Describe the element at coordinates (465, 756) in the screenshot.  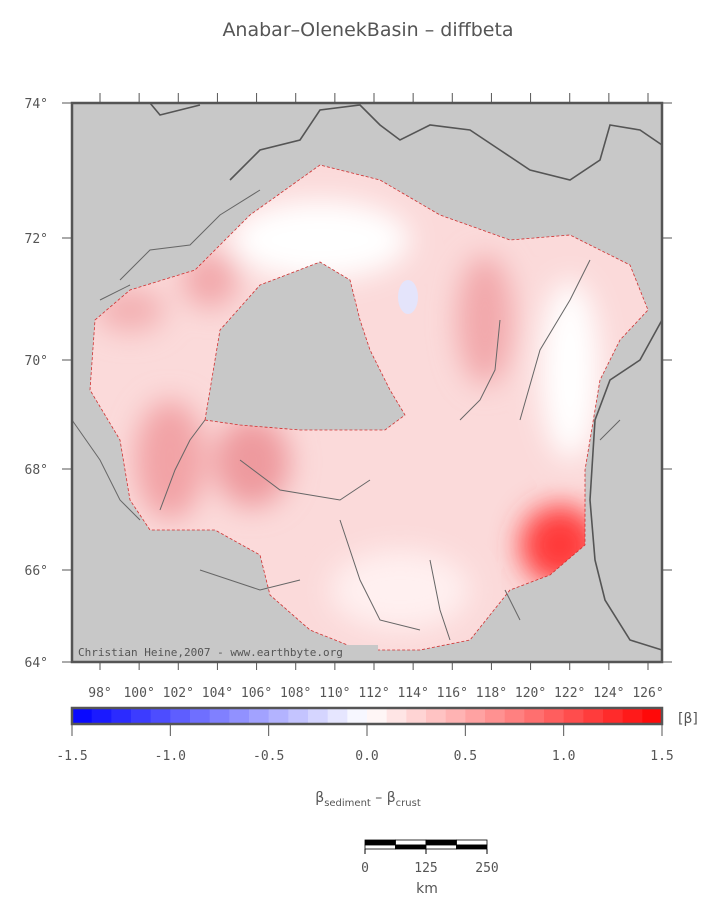
I see `colorbar-tick-label: 0.5` at that location.